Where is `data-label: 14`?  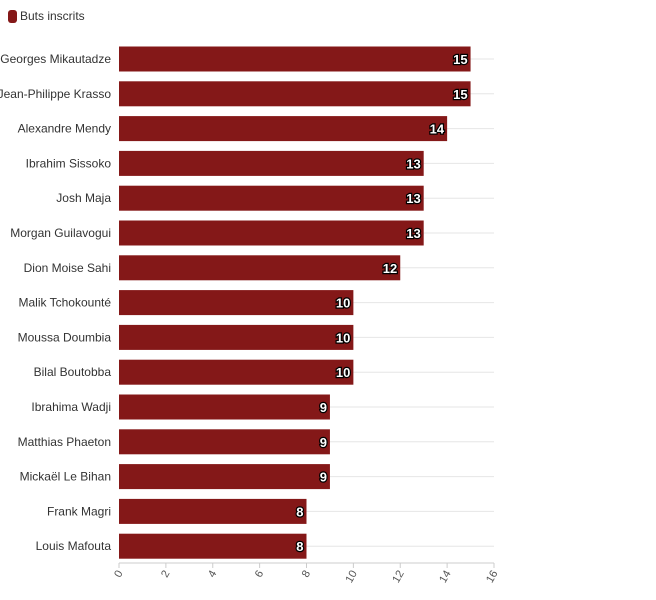
data-label: 14 is located at coordinates (437, 129).